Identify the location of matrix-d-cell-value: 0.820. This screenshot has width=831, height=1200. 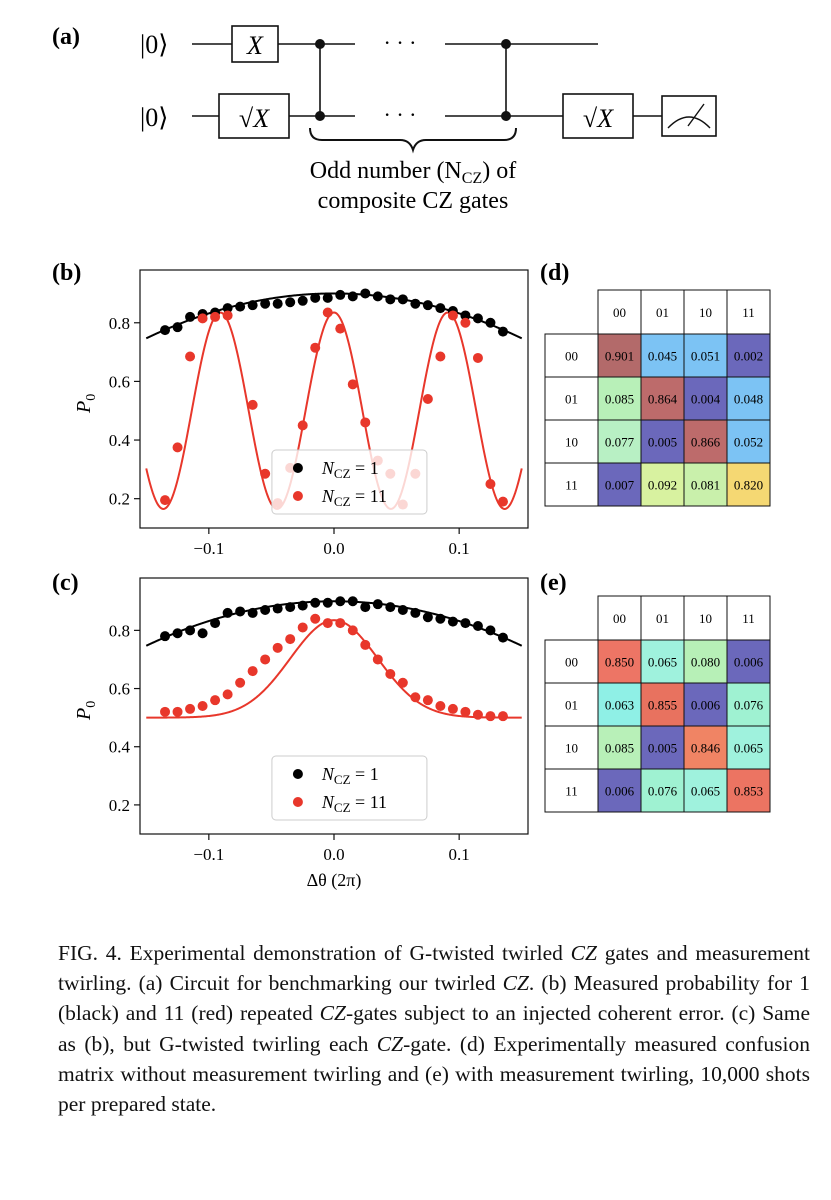
(748, 485).